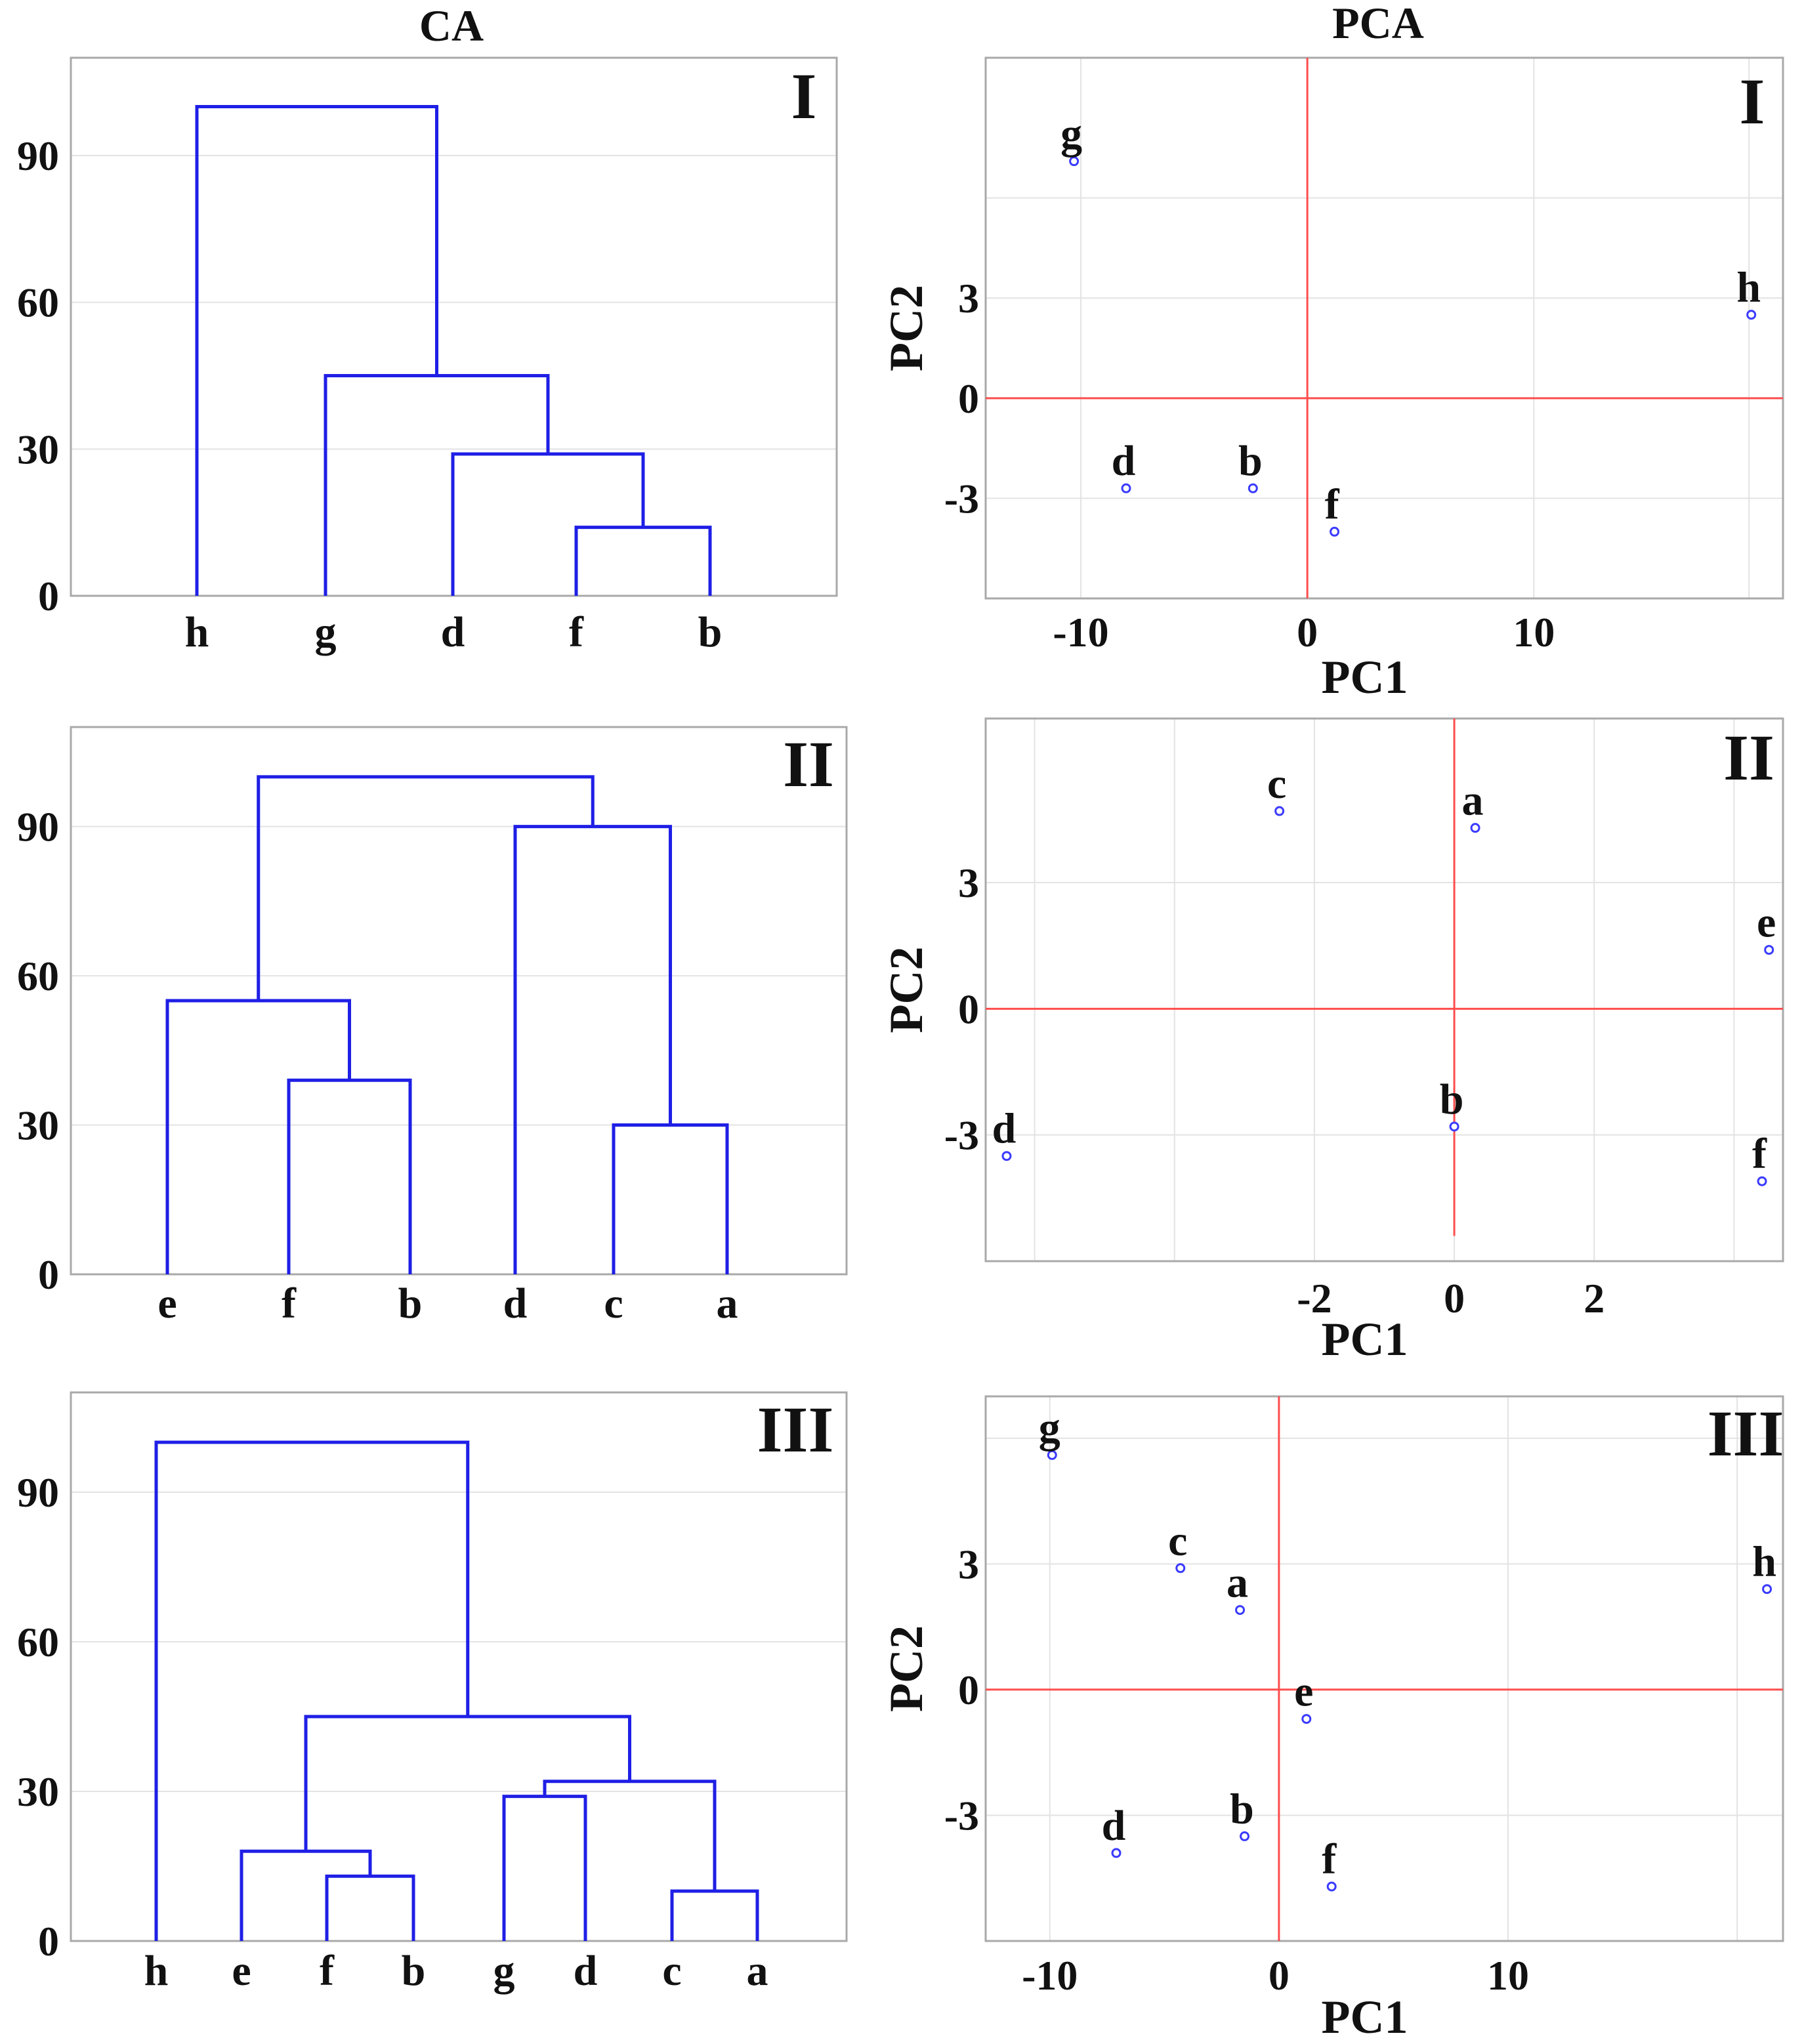 This screenshot has width=1804, height=2044. Describe the element at coordinates (1378, 24) in the screenshot. I see `pca-column-title: PCA` at that location.